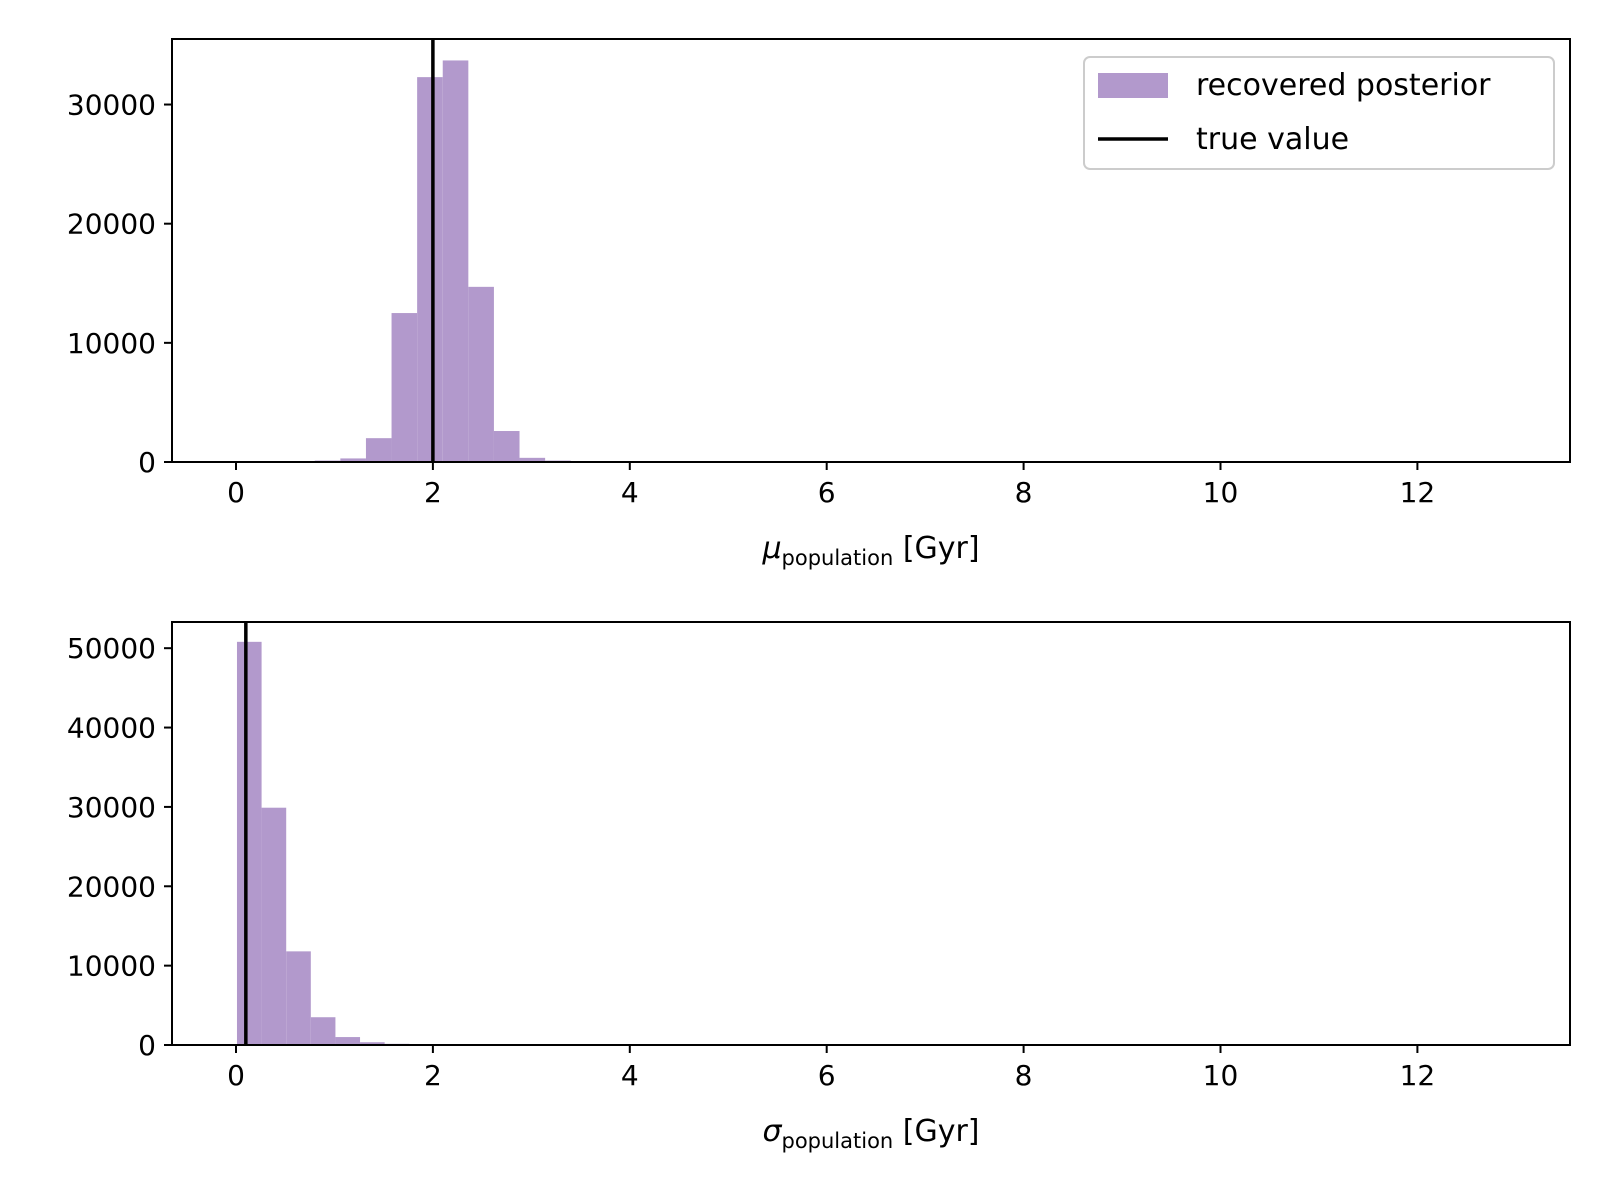 Image resolution: width=1600 pixels, height=1200 pixels. What do you see at coordinates (111, 648) in the screenshot?
I see `y-tick-label: 50000` at bounding box center [111, 648].